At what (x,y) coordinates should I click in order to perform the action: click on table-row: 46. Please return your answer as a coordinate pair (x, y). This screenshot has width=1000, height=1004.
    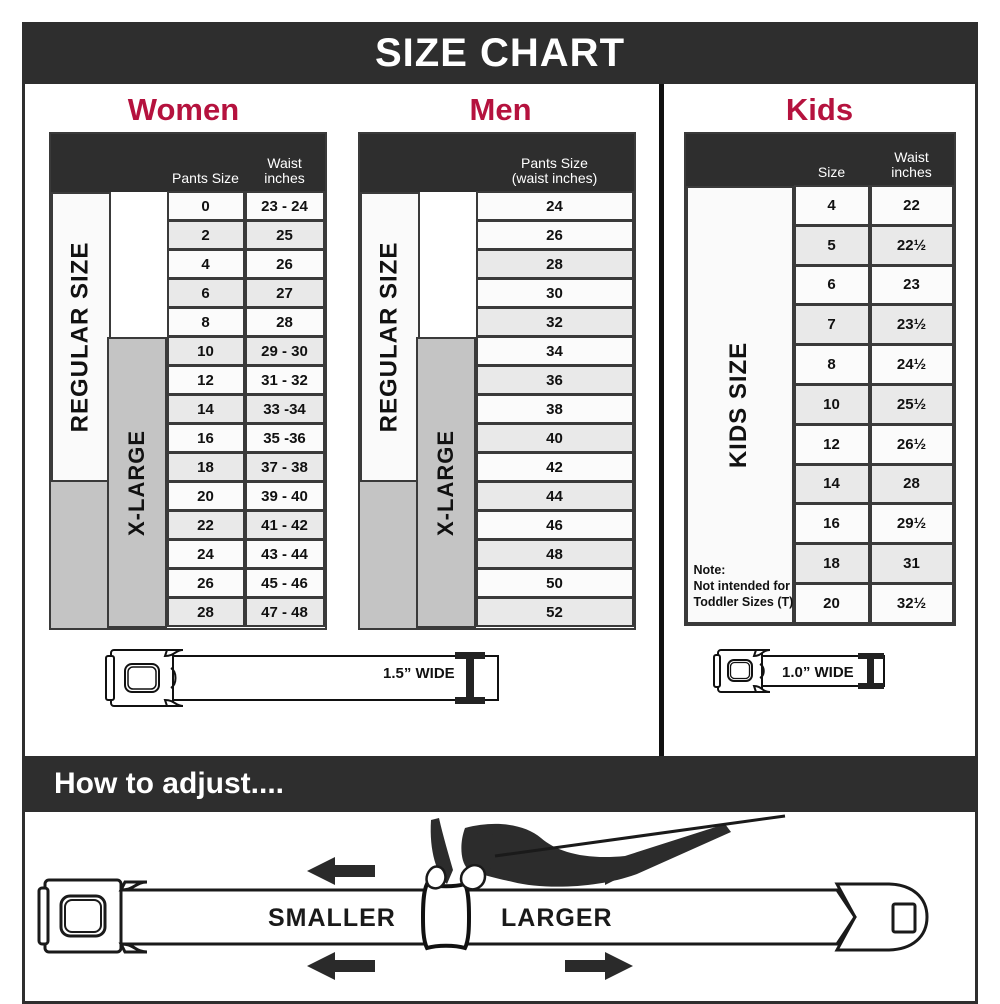
    Looking at the image, I should click on (497, 525).